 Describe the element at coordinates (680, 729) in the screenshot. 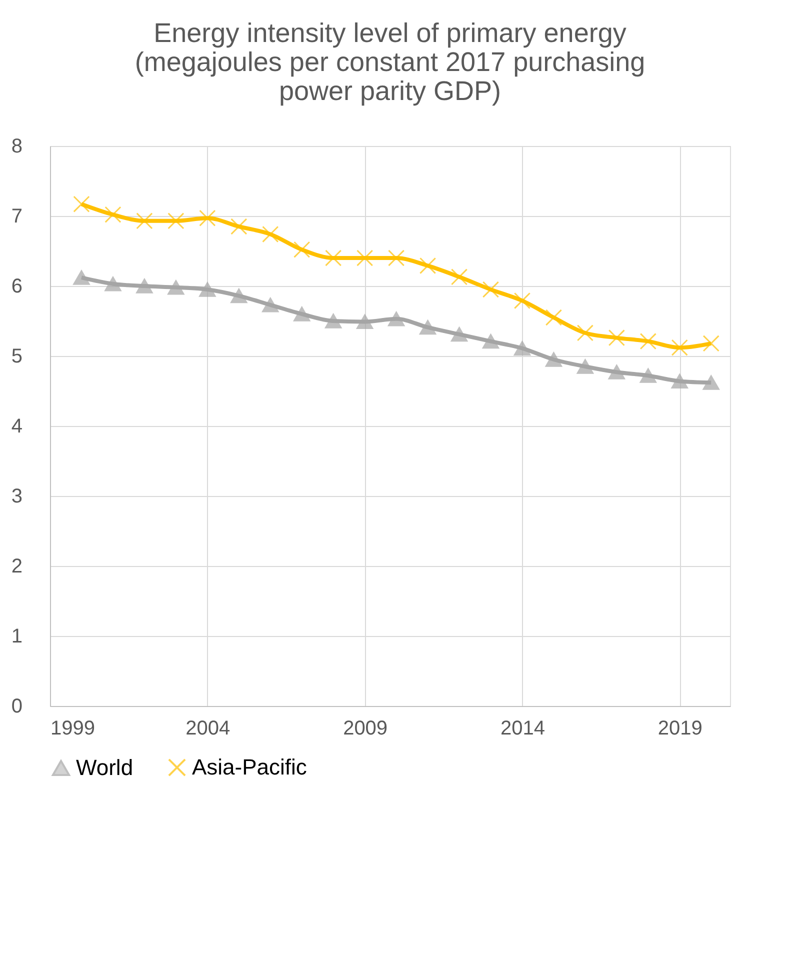

I see `x-tick-label: 2019` at that location.